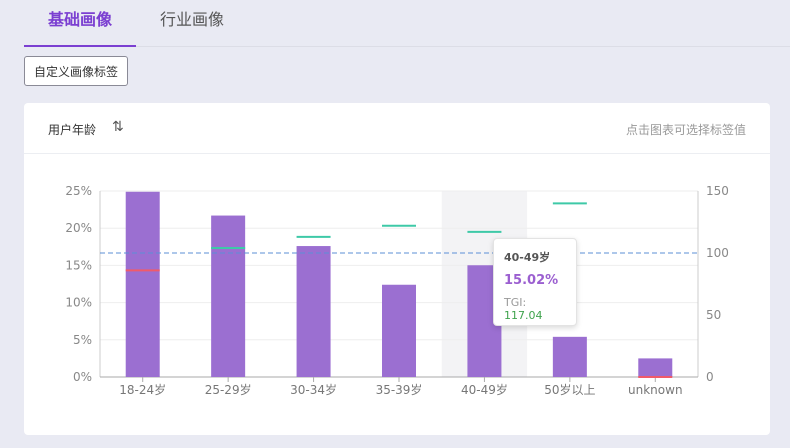 The height and width of the screenshot is (448, 790). What do you see at coordinates (78, 265) in the screenshot?
I see `y-left-tick-label: 15%` at bounding box center [78, 265].